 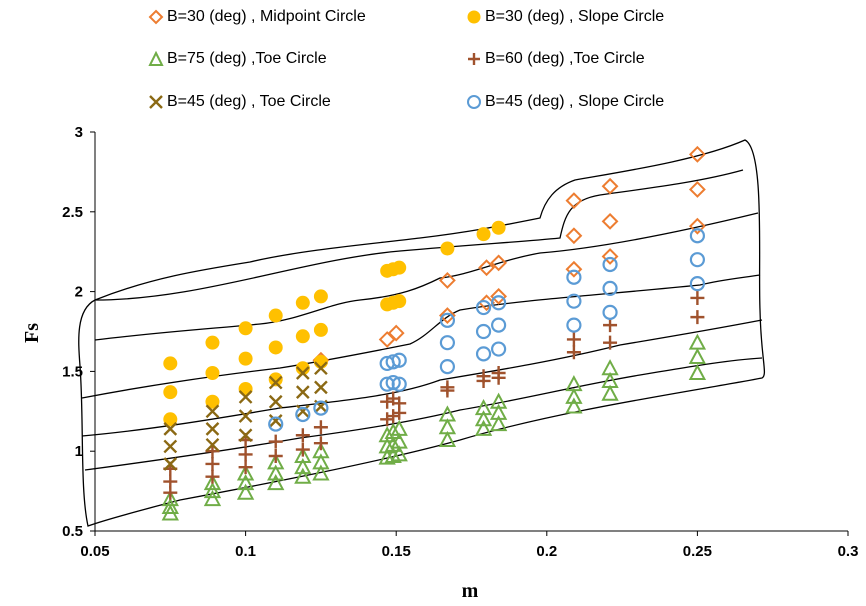 What do you see at coordinates (575, 16) in the screenshot?
I see `legend-label: B=30 (deg) , Slope Circle` at bounding box center [575, 16].